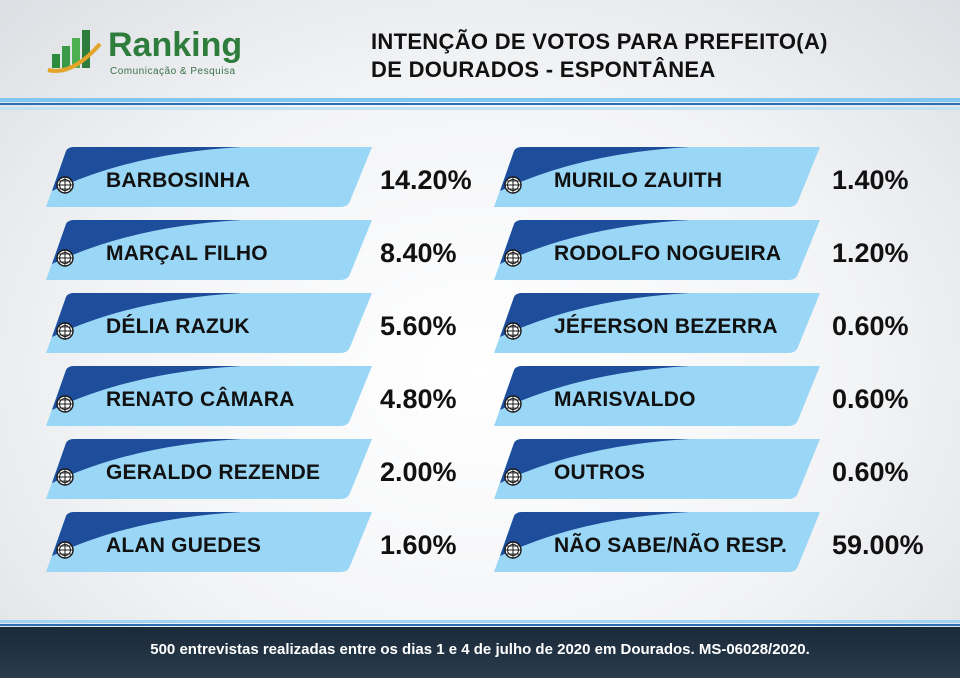 The image size is (960, 678). Describe the element at coordinates (418, 253) in the screenshot. I see `candidate-percentage: 8.40%` at that location.